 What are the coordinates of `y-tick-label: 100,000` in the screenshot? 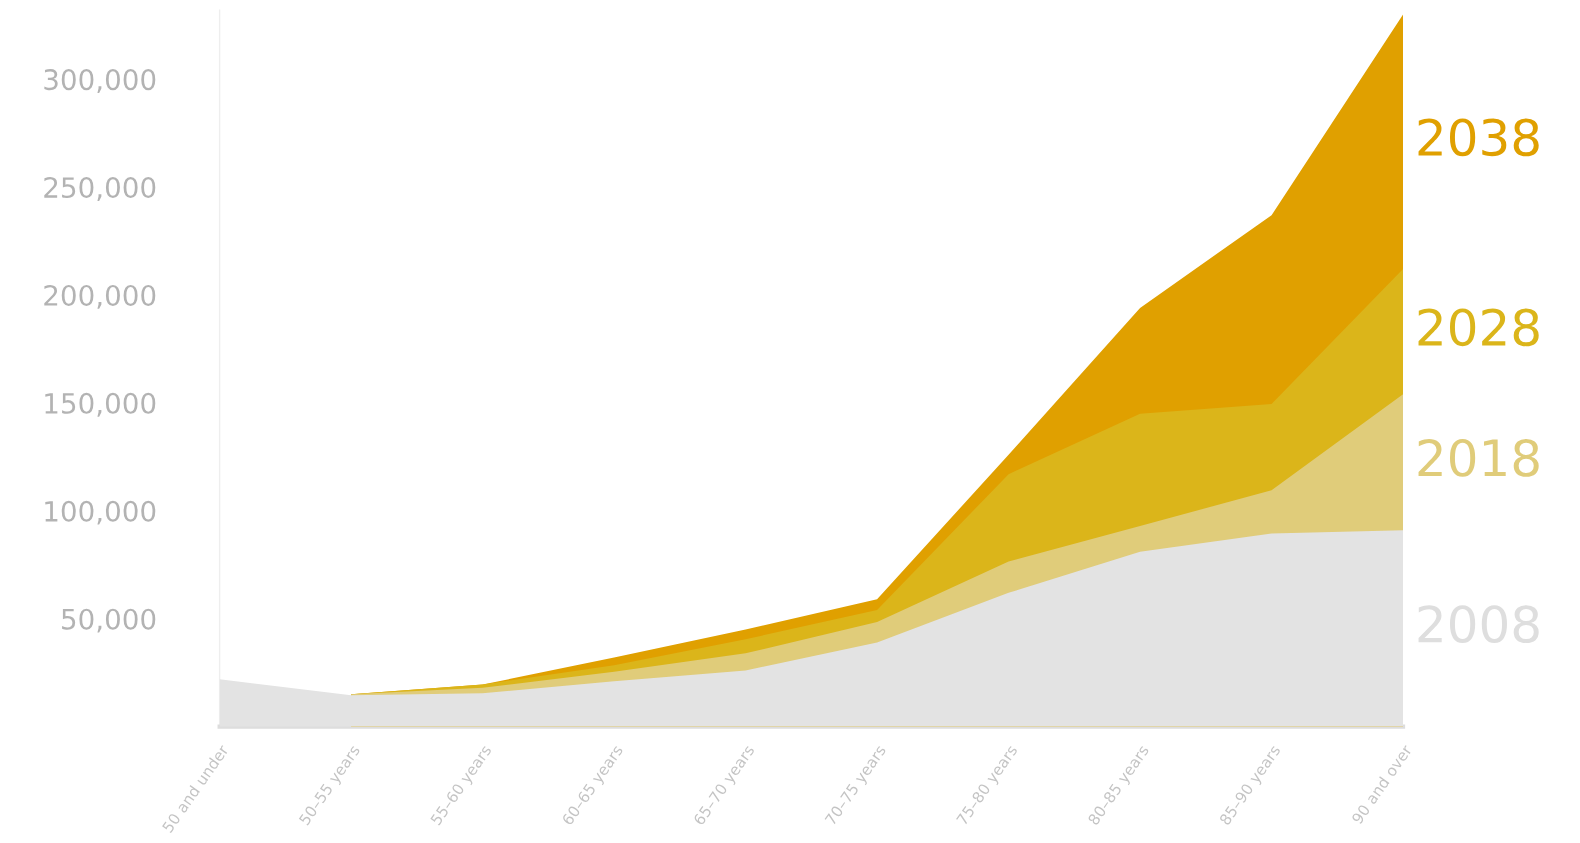 It's located at (100, 512).